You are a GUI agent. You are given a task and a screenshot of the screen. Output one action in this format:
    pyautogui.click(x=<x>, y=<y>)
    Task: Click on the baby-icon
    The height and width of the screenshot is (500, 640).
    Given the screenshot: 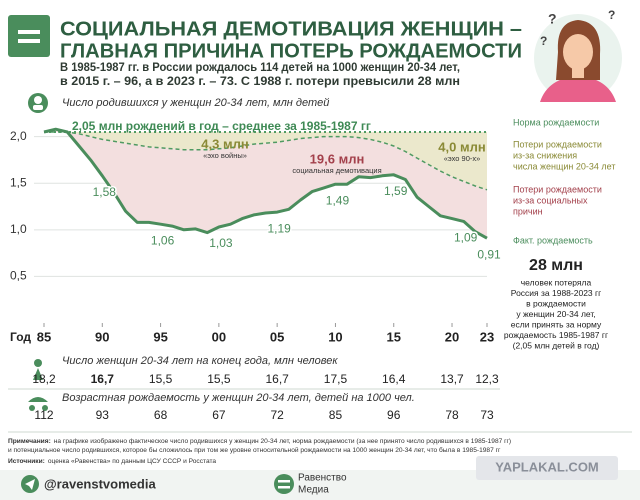 What is the action you would take?
    pyautogui.click(x=38, y=103)
    